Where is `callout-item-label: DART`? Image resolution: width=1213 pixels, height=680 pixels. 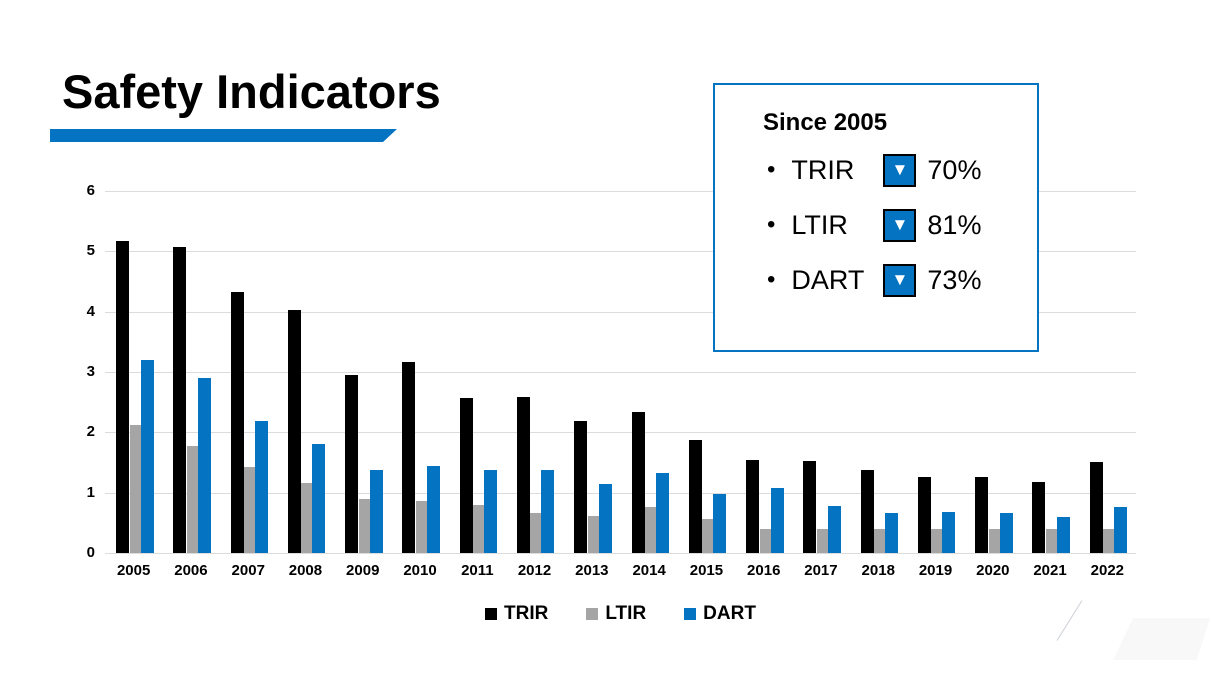
callout-item-label: DART is located at coordinates (828, 279).